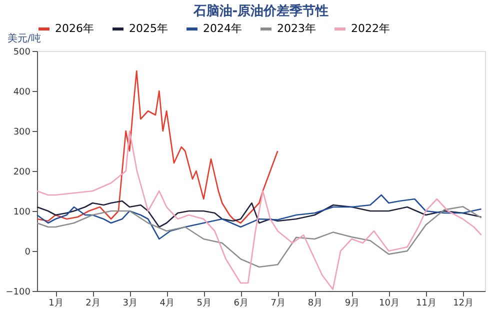 The height and width of the screenshot is (312, 500). Describe the element at coordinates (27, 253) in the screenshot. I see `y-tick-label: 0` at that location.